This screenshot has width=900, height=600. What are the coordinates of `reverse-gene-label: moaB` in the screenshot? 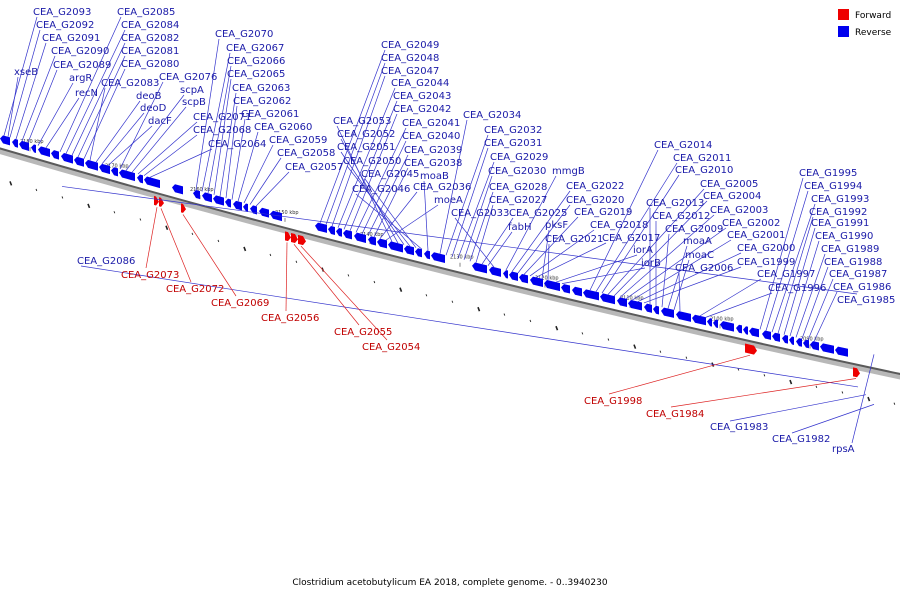 It's located at (434, 176).